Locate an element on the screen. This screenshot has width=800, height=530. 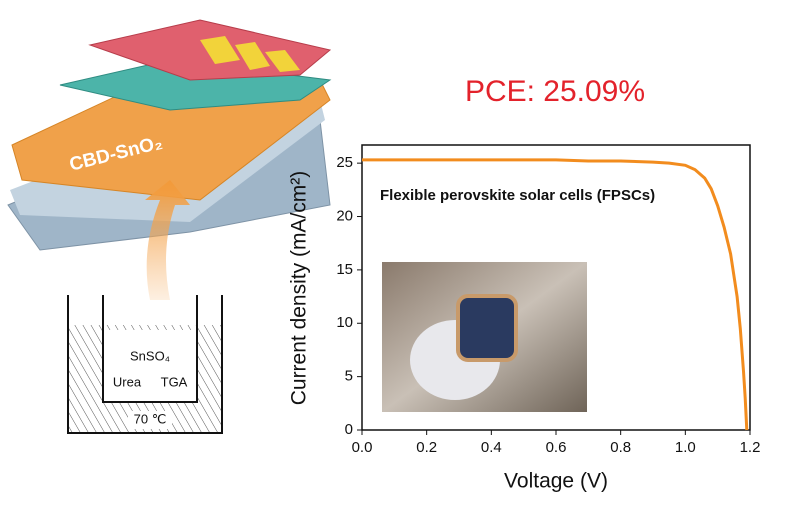
reagent-label: Urea is located at coordinates (127, 381).